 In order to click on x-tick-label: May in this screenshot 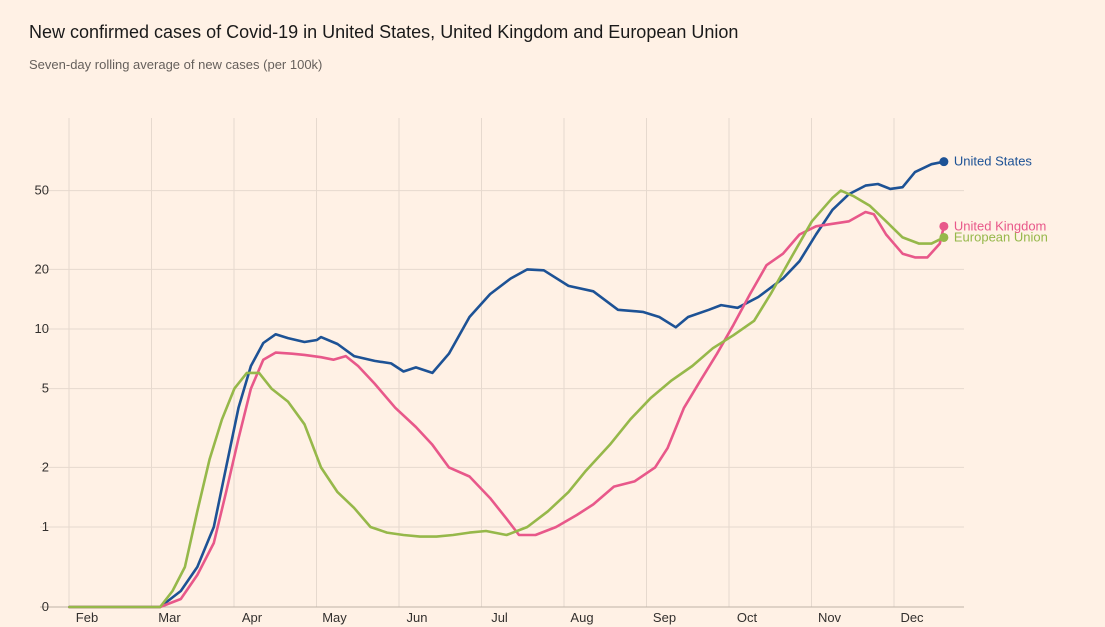, I will do `click(334, 617)`.